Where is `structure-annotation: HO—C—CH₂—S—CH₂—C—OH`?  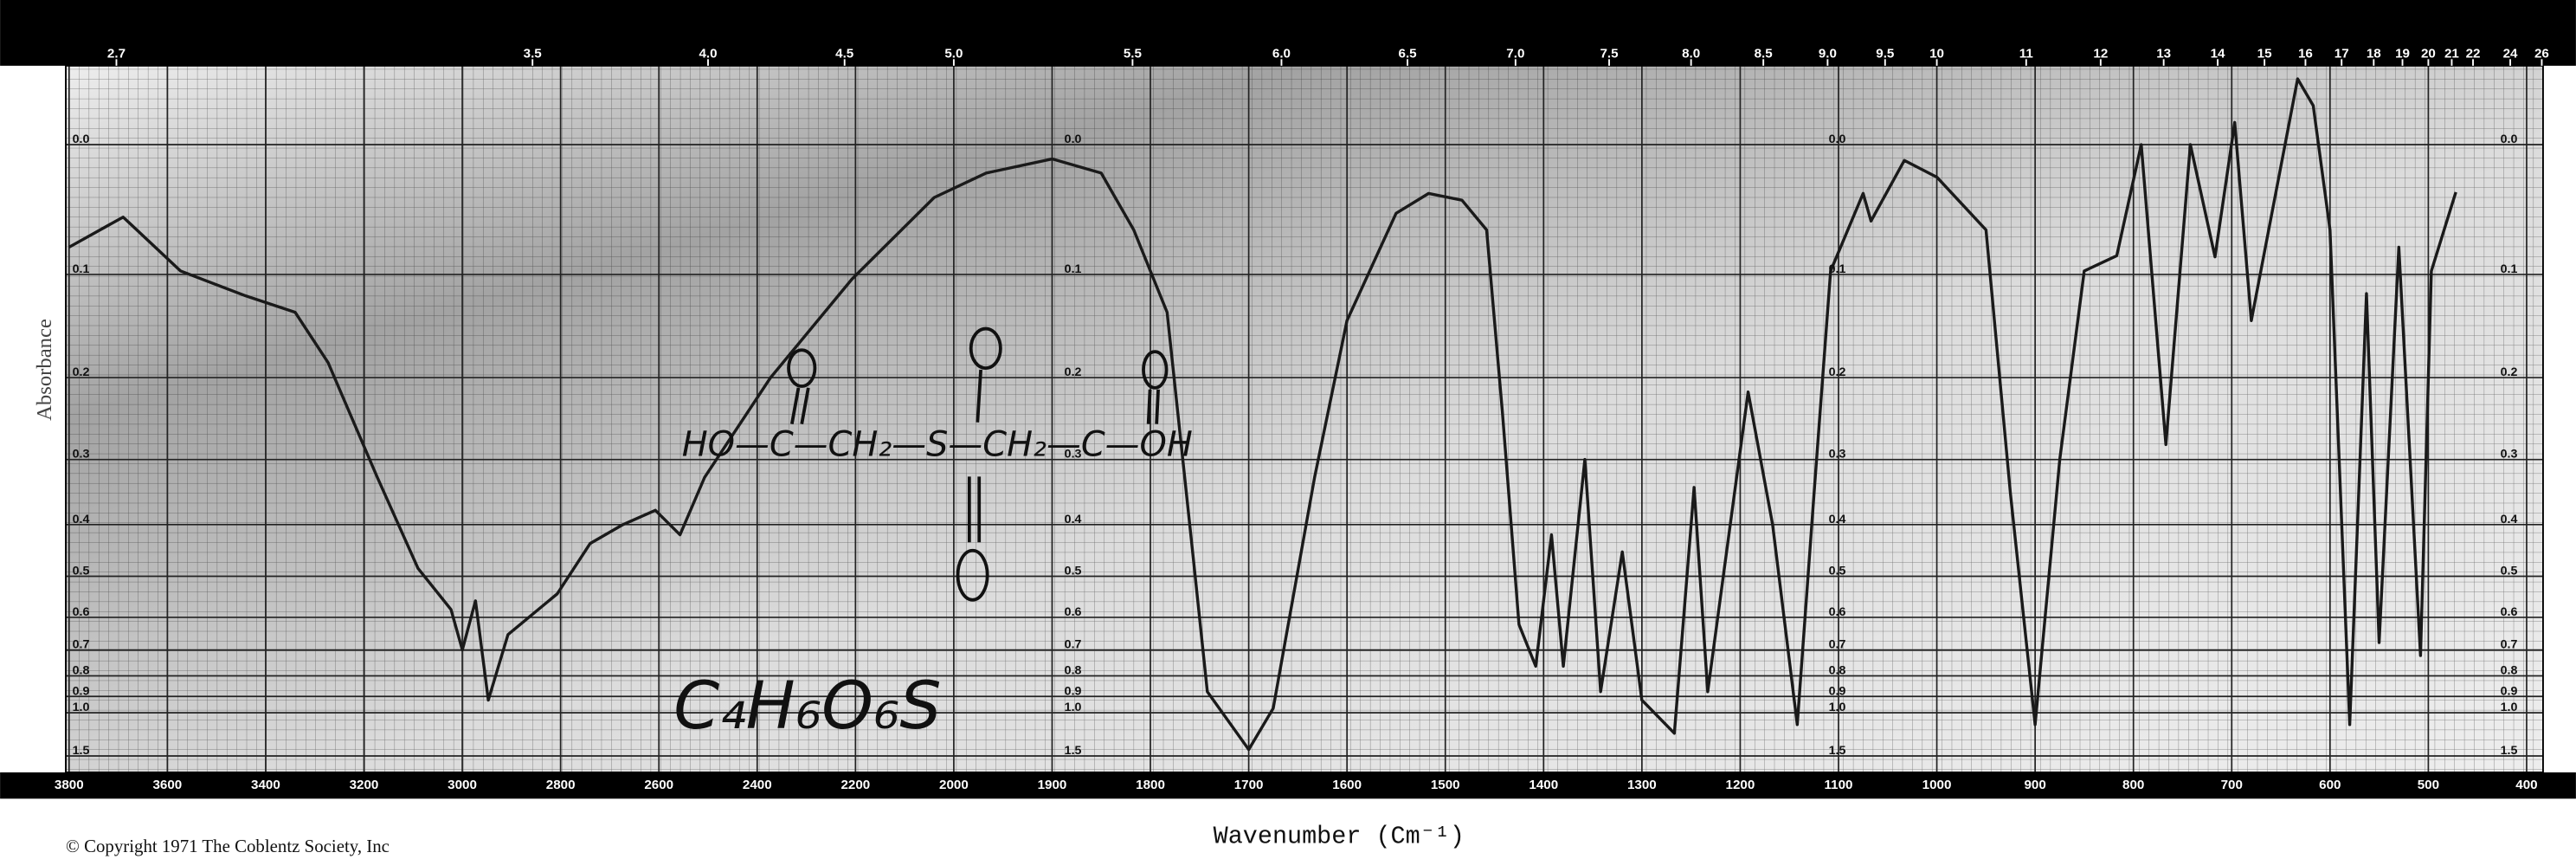
structure-annotation: HO—C—CH₂—S—CH₂—C—OH is located at coordinates (937, 445).